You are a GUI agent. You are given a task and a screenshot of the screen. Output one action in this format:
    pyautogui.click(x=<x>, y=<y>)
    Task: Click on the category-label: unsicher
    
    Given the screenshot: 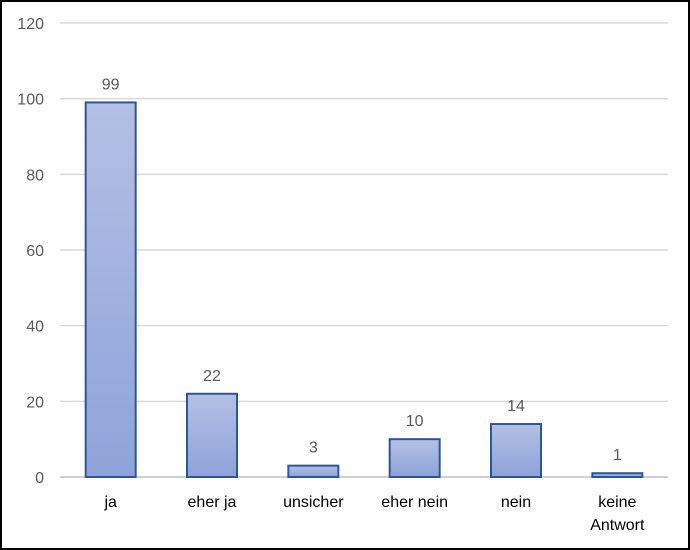 What is the action you would take?
    pyautogui.click(x=313, y=502)
    